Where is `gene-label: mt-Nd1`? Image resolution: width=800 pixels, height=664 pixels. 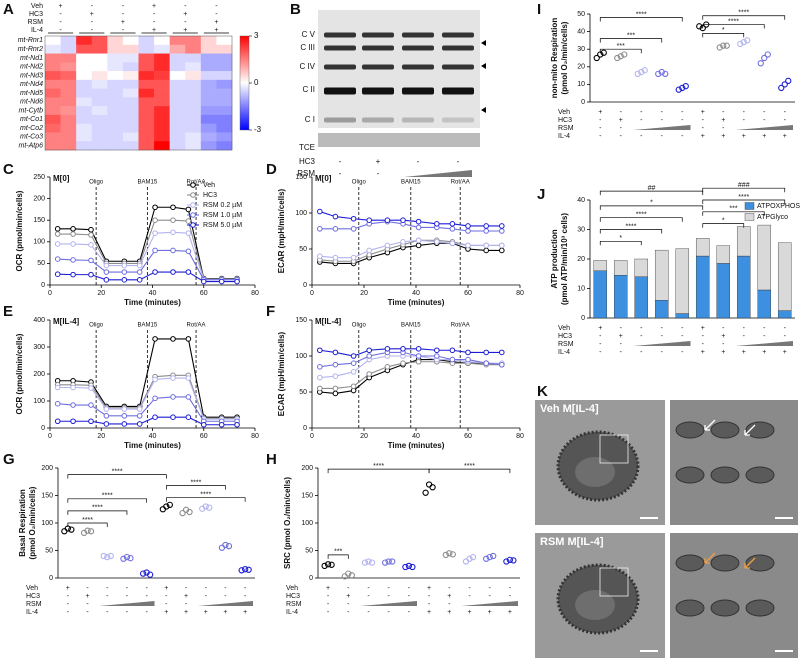 gene-label: mt-Nd1 is located at coordinates (31, 58).